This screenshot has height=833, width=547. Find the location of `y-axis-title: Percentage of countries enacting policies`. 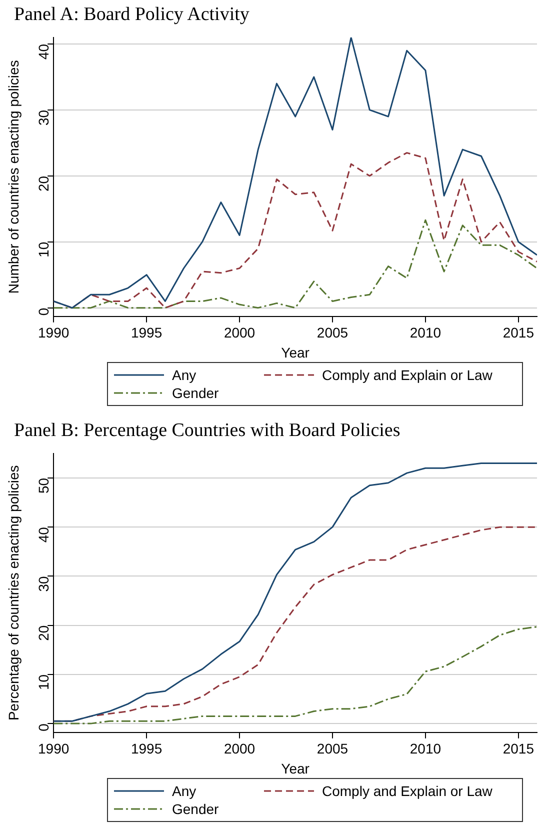

y-axis-title: Percentage of countries enacting policies is located at coordinates (13, 593).